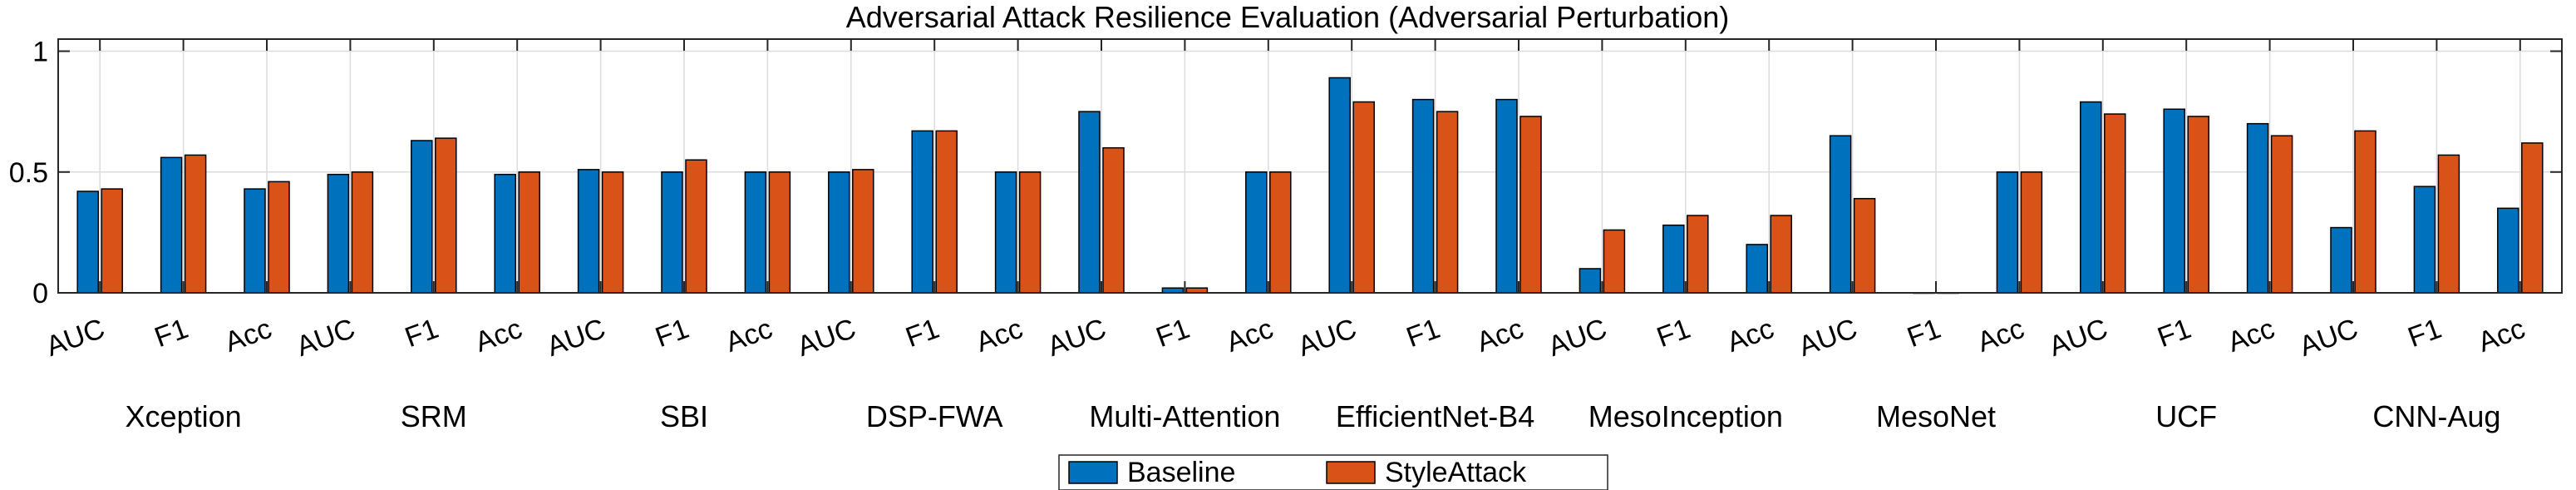 The height and width of the screenshot is (490, 2576). What do you see at coordinates (434, 416) in the screenshot?
I see `model-group-label: SRM` at bounding box center [434, 416].